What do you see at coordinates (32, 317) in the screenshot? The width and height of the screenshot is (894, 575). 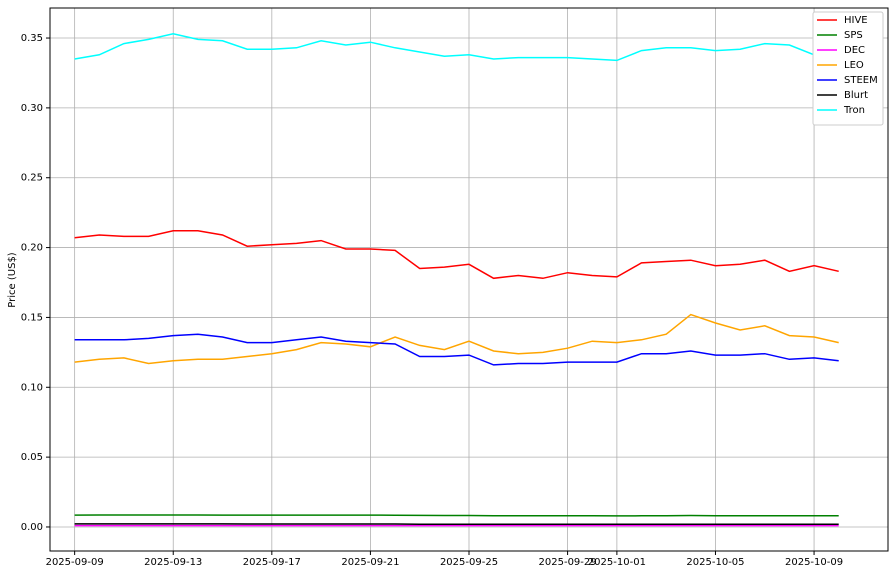 I see `y-tick-label: 0.15` at bounding box center [32, 317].